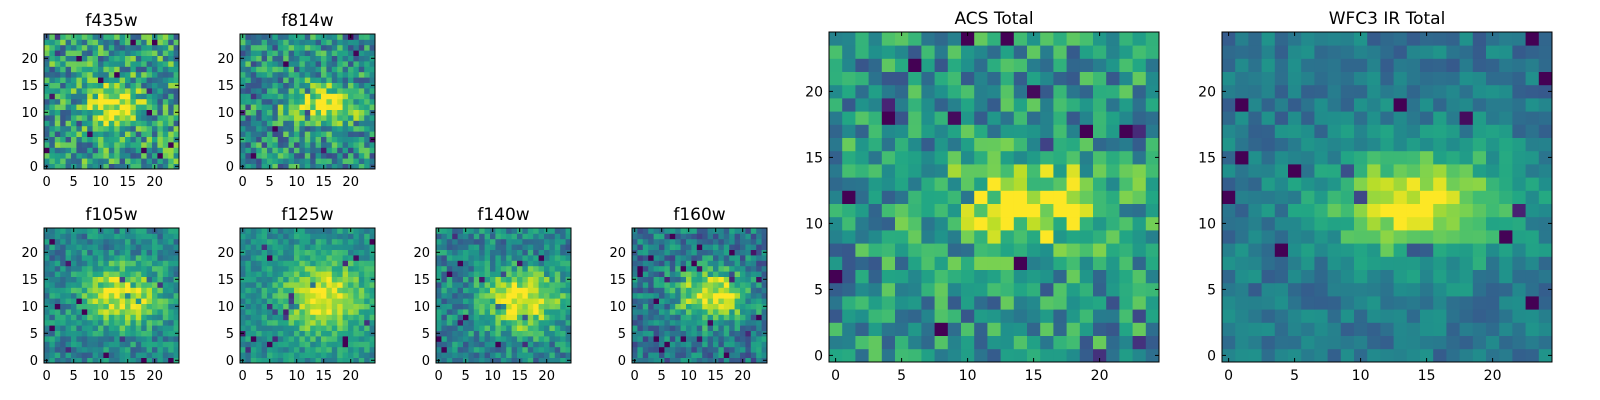 This screenshot has width=1600, height=400. What do you see at coordinates (225, 280) in the screenshot?
I see `y-tick-label: 15` at bounding box center [225, 280].